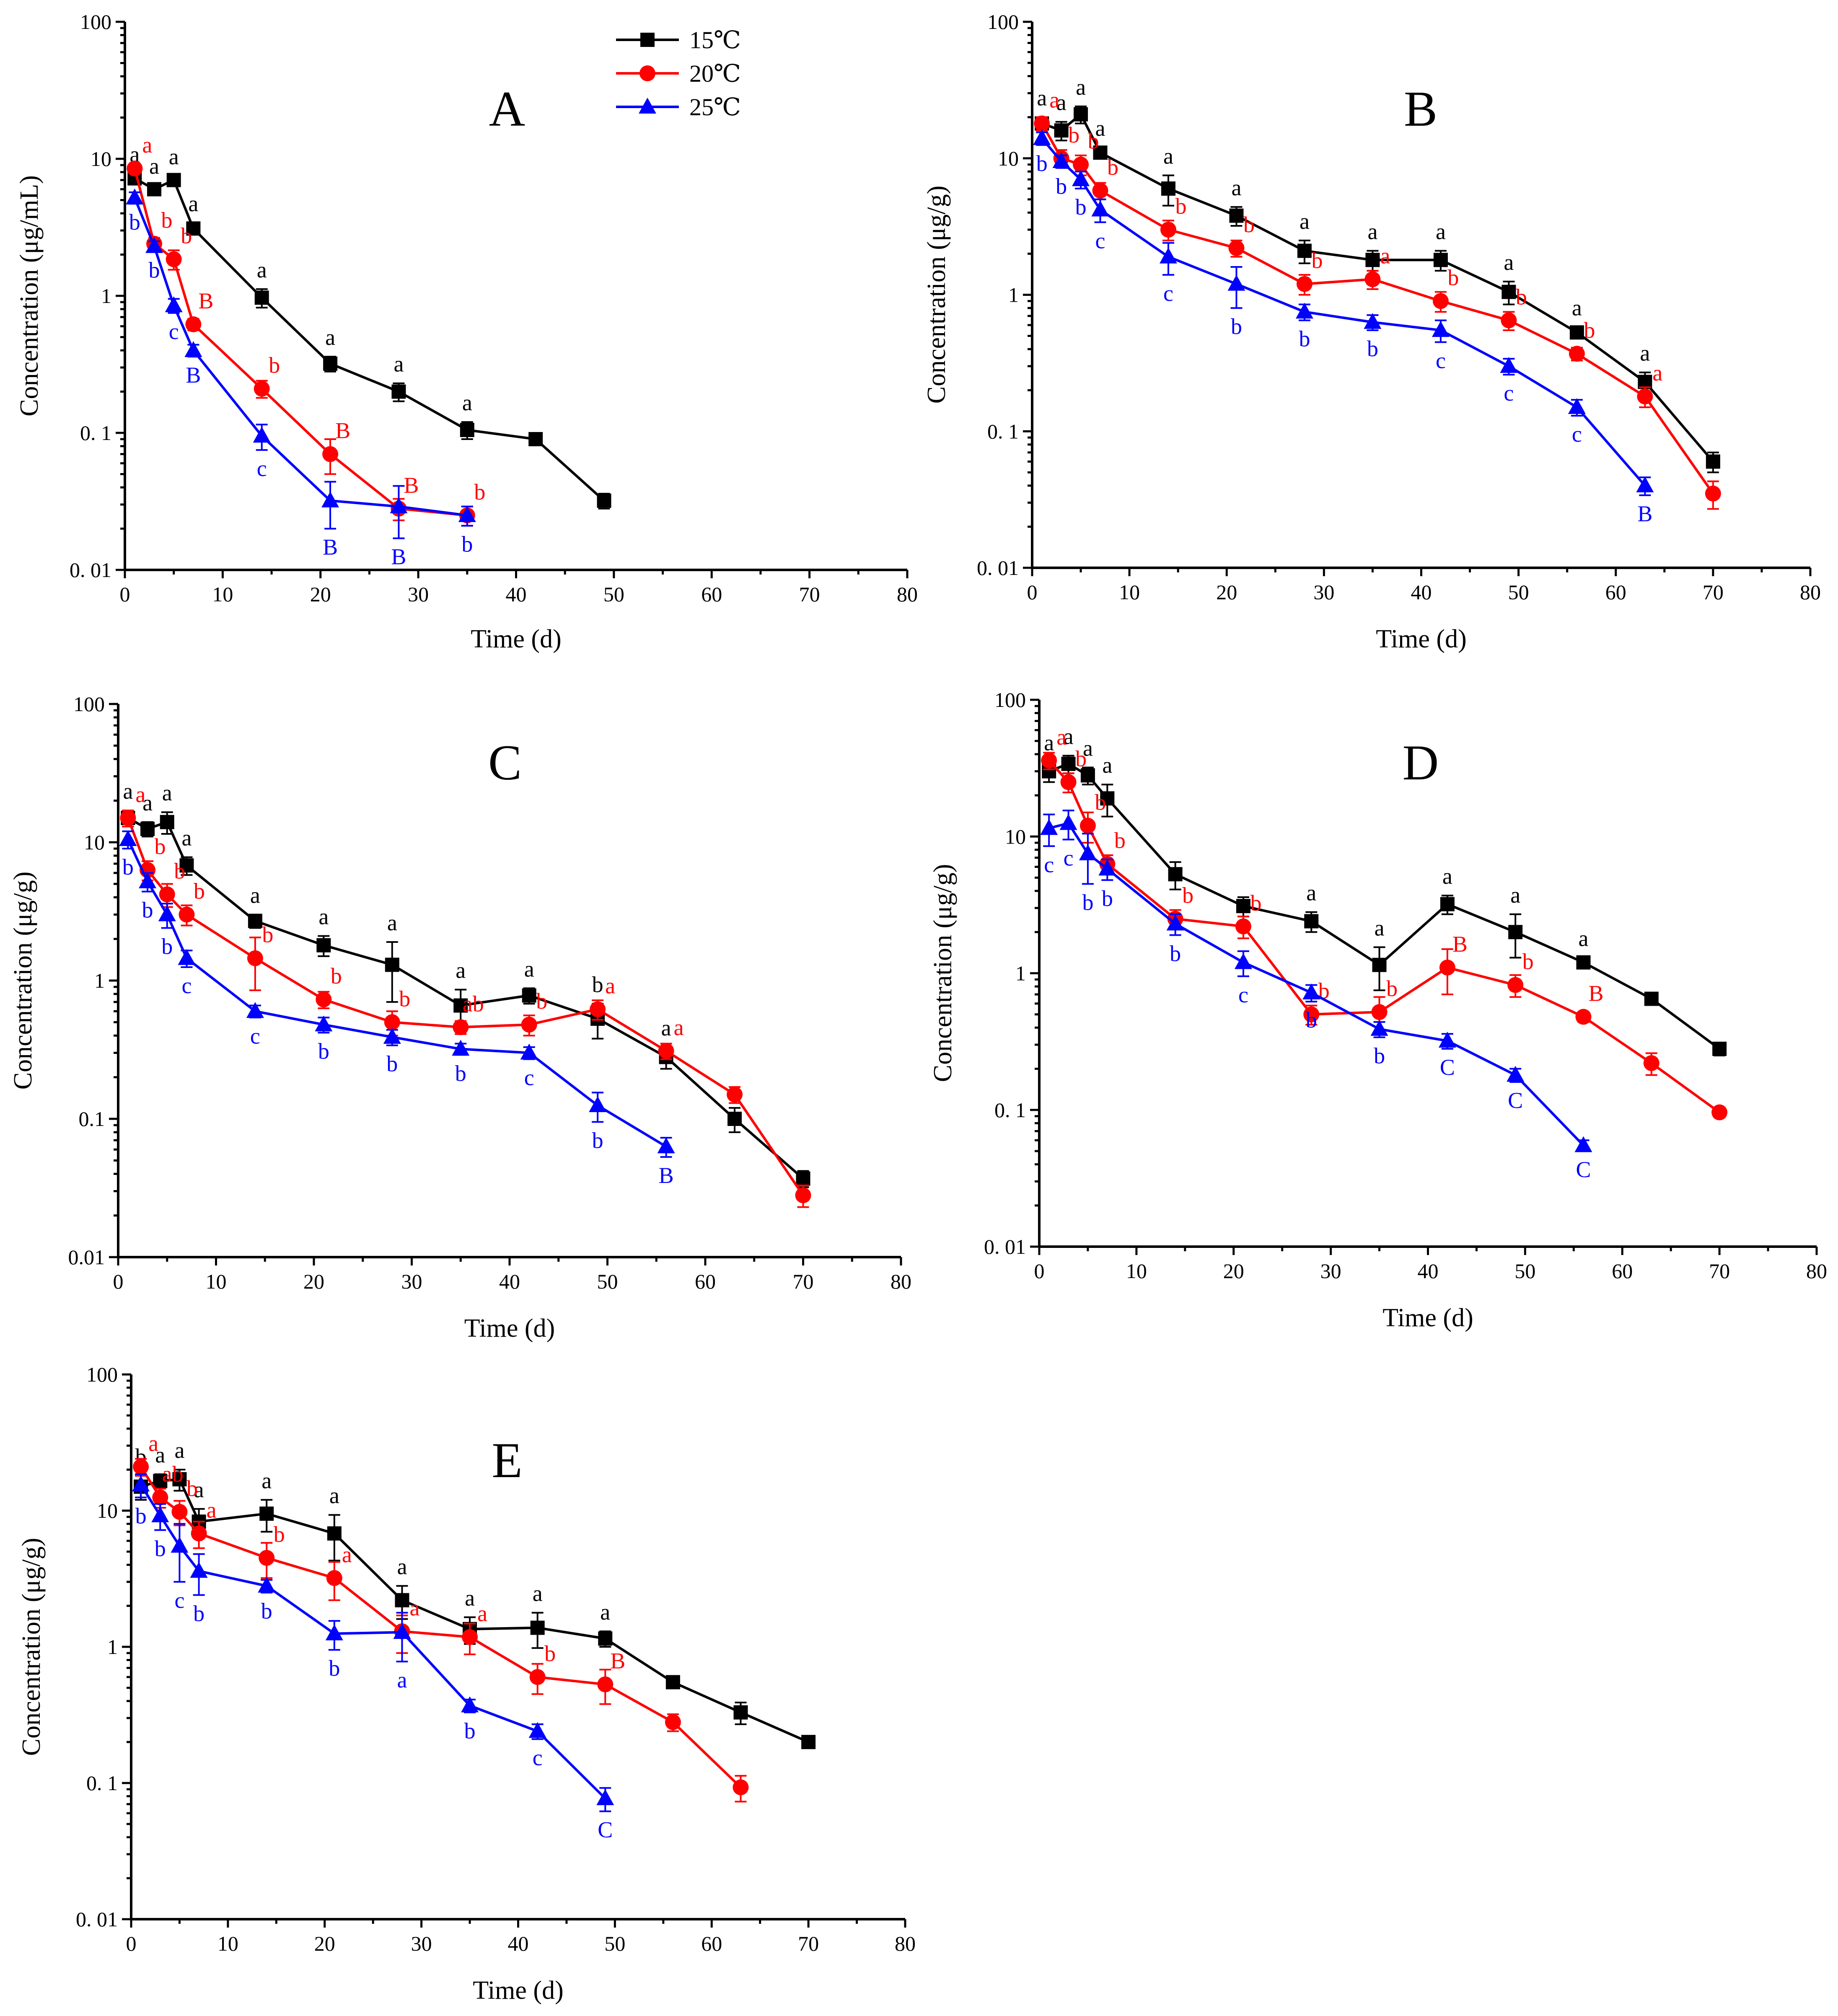 This screenshot has height=2016, width=1838. What do you see at coordinates (1810, 592) in the screenshot?
I see `x-tick-label: 80` at bounding box center [1810, 592].